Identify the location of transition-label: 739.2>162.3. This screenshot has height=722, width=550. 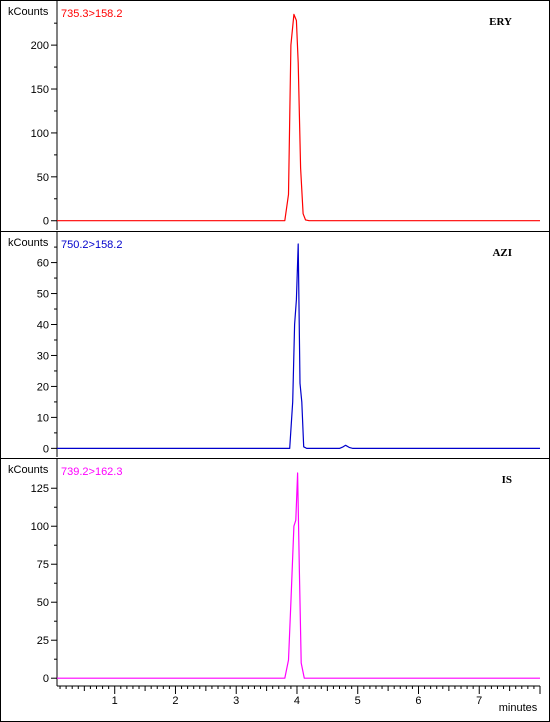
(91, 472).